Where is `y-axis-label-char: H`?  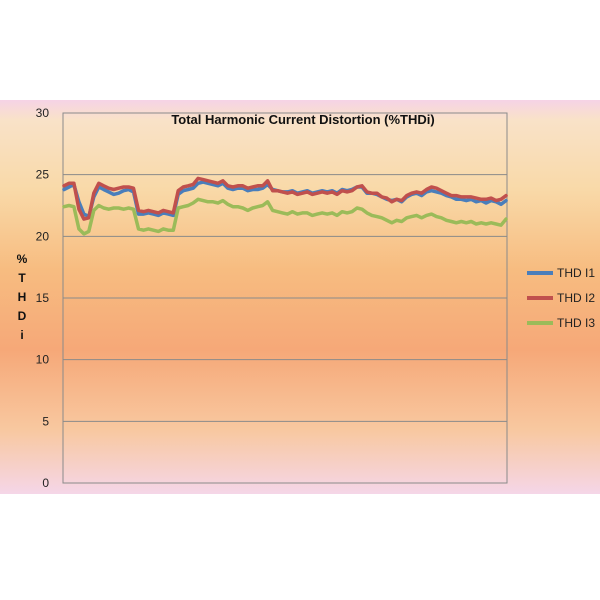 y-axis-label-char: H is located at coordinates (22, 297).